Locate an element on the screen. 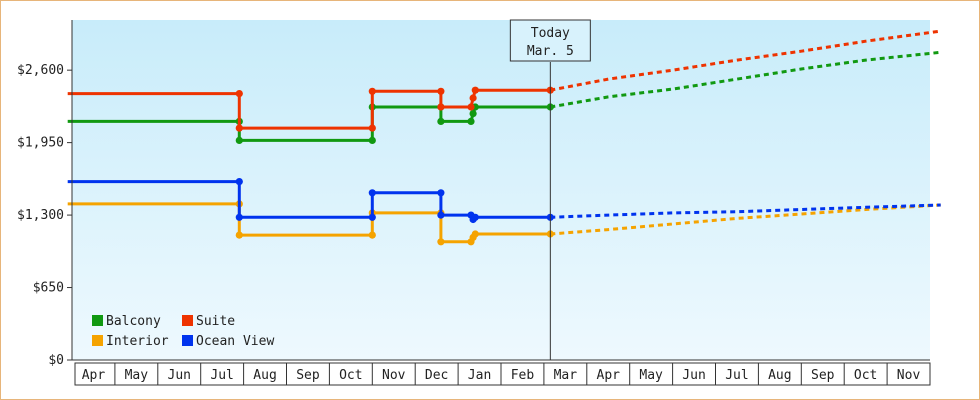 This screenshot has width=980, height=400. y-tick-label: $1,950 is located at coordinates (40, 143).